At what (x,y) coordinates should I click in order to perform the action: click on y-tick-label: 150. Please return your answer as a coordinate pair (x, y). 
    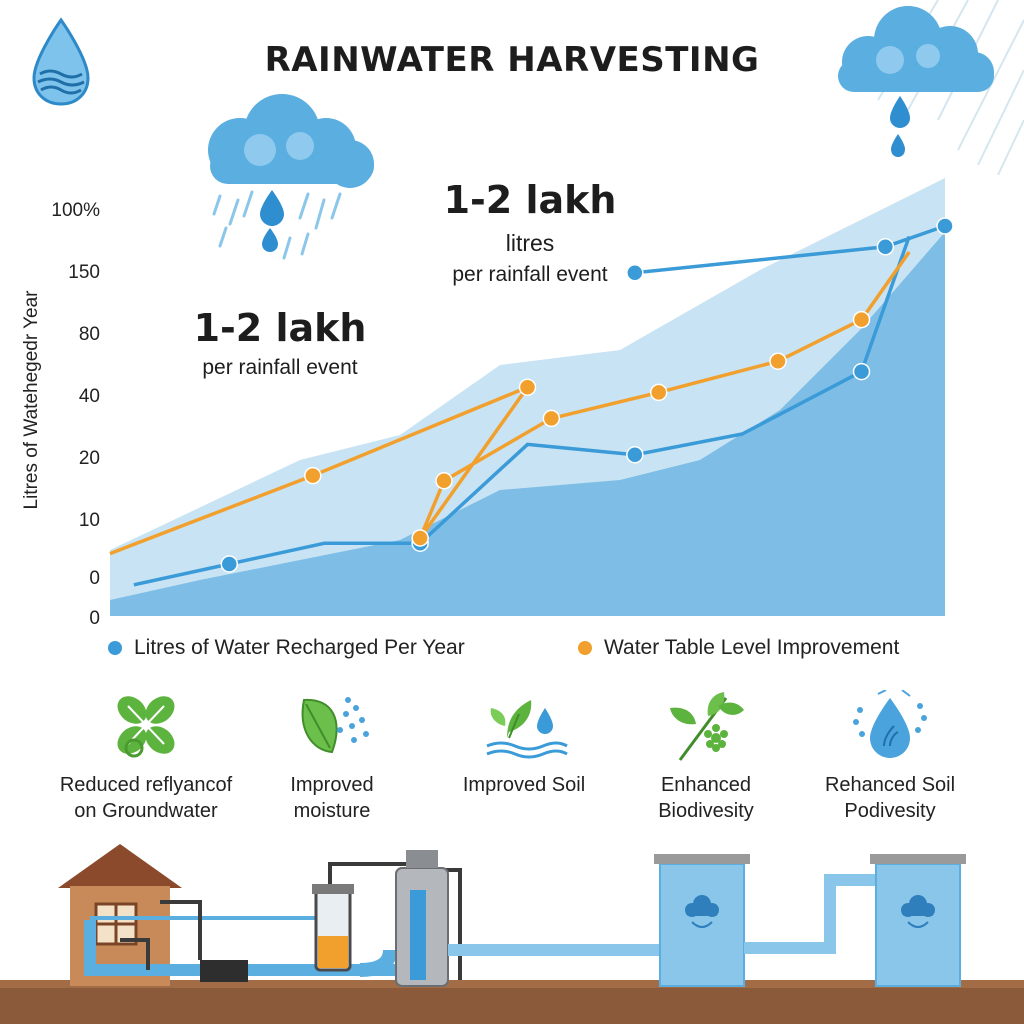
    Looking at the image, I should click on (84, 272).